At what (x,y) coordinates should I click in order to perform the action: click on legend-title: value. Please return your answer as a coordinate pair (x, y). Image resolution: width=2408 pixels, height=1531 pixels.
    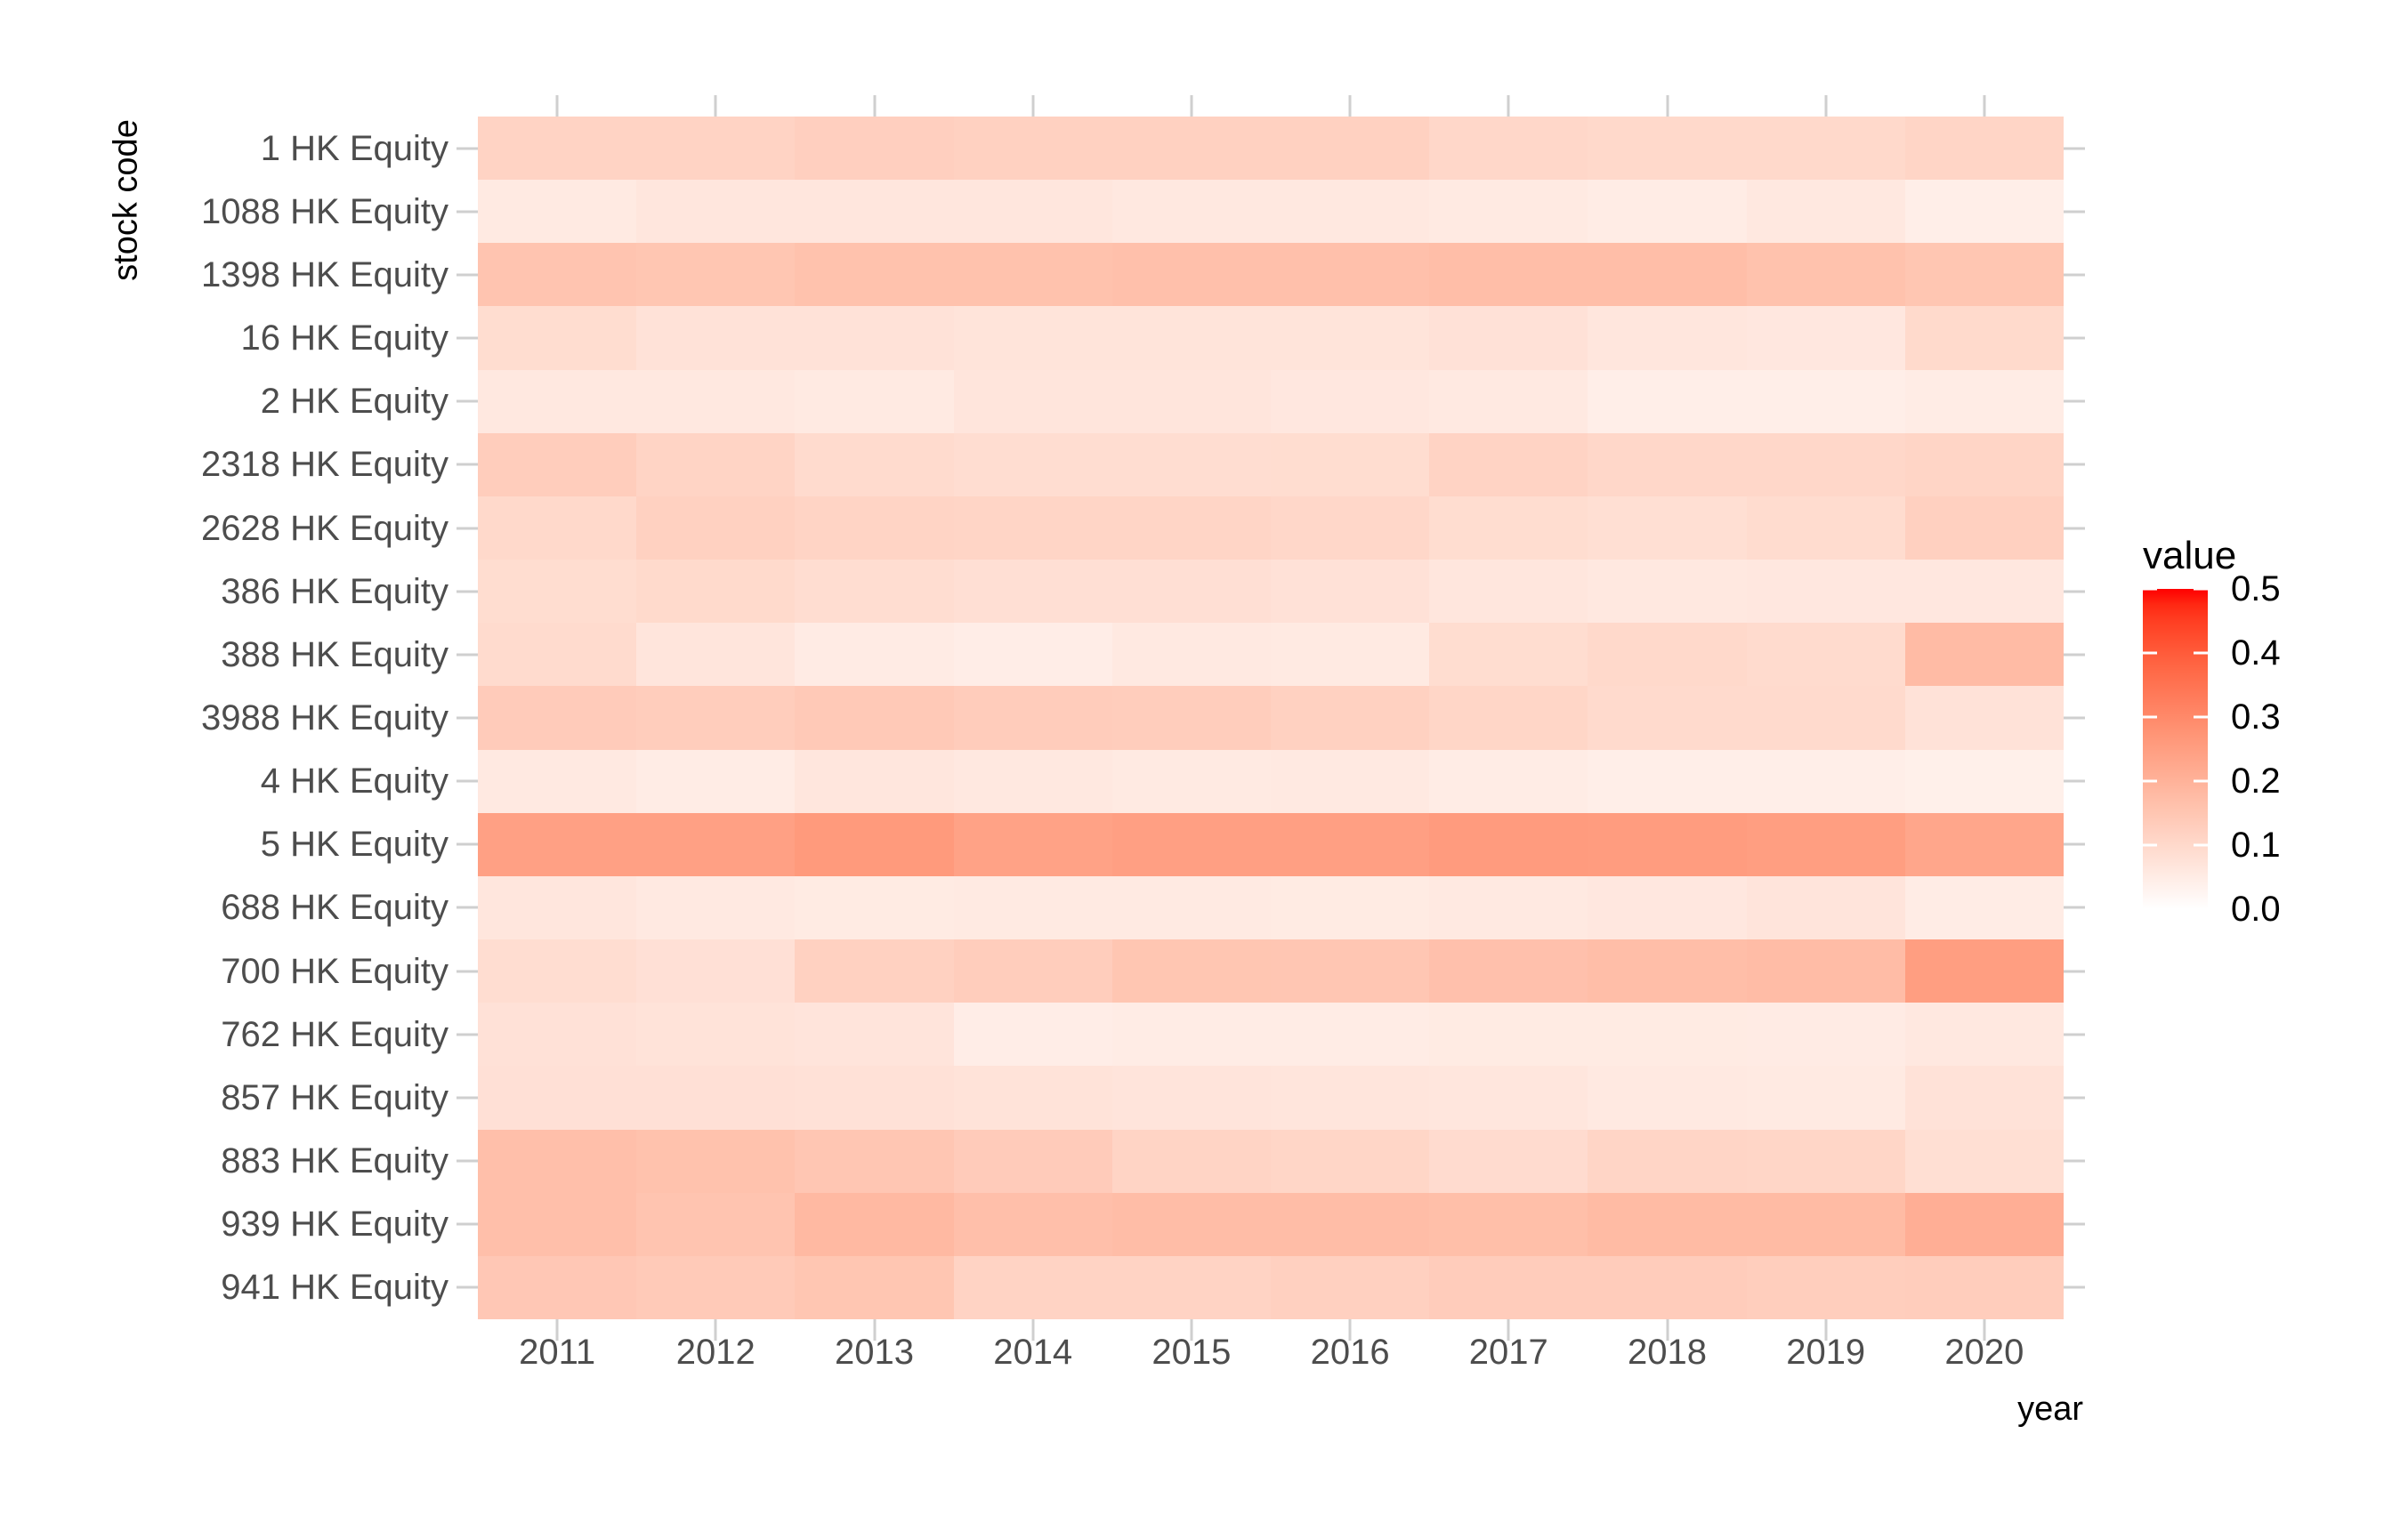
    Looking at the image, I should click on (2190, 555).